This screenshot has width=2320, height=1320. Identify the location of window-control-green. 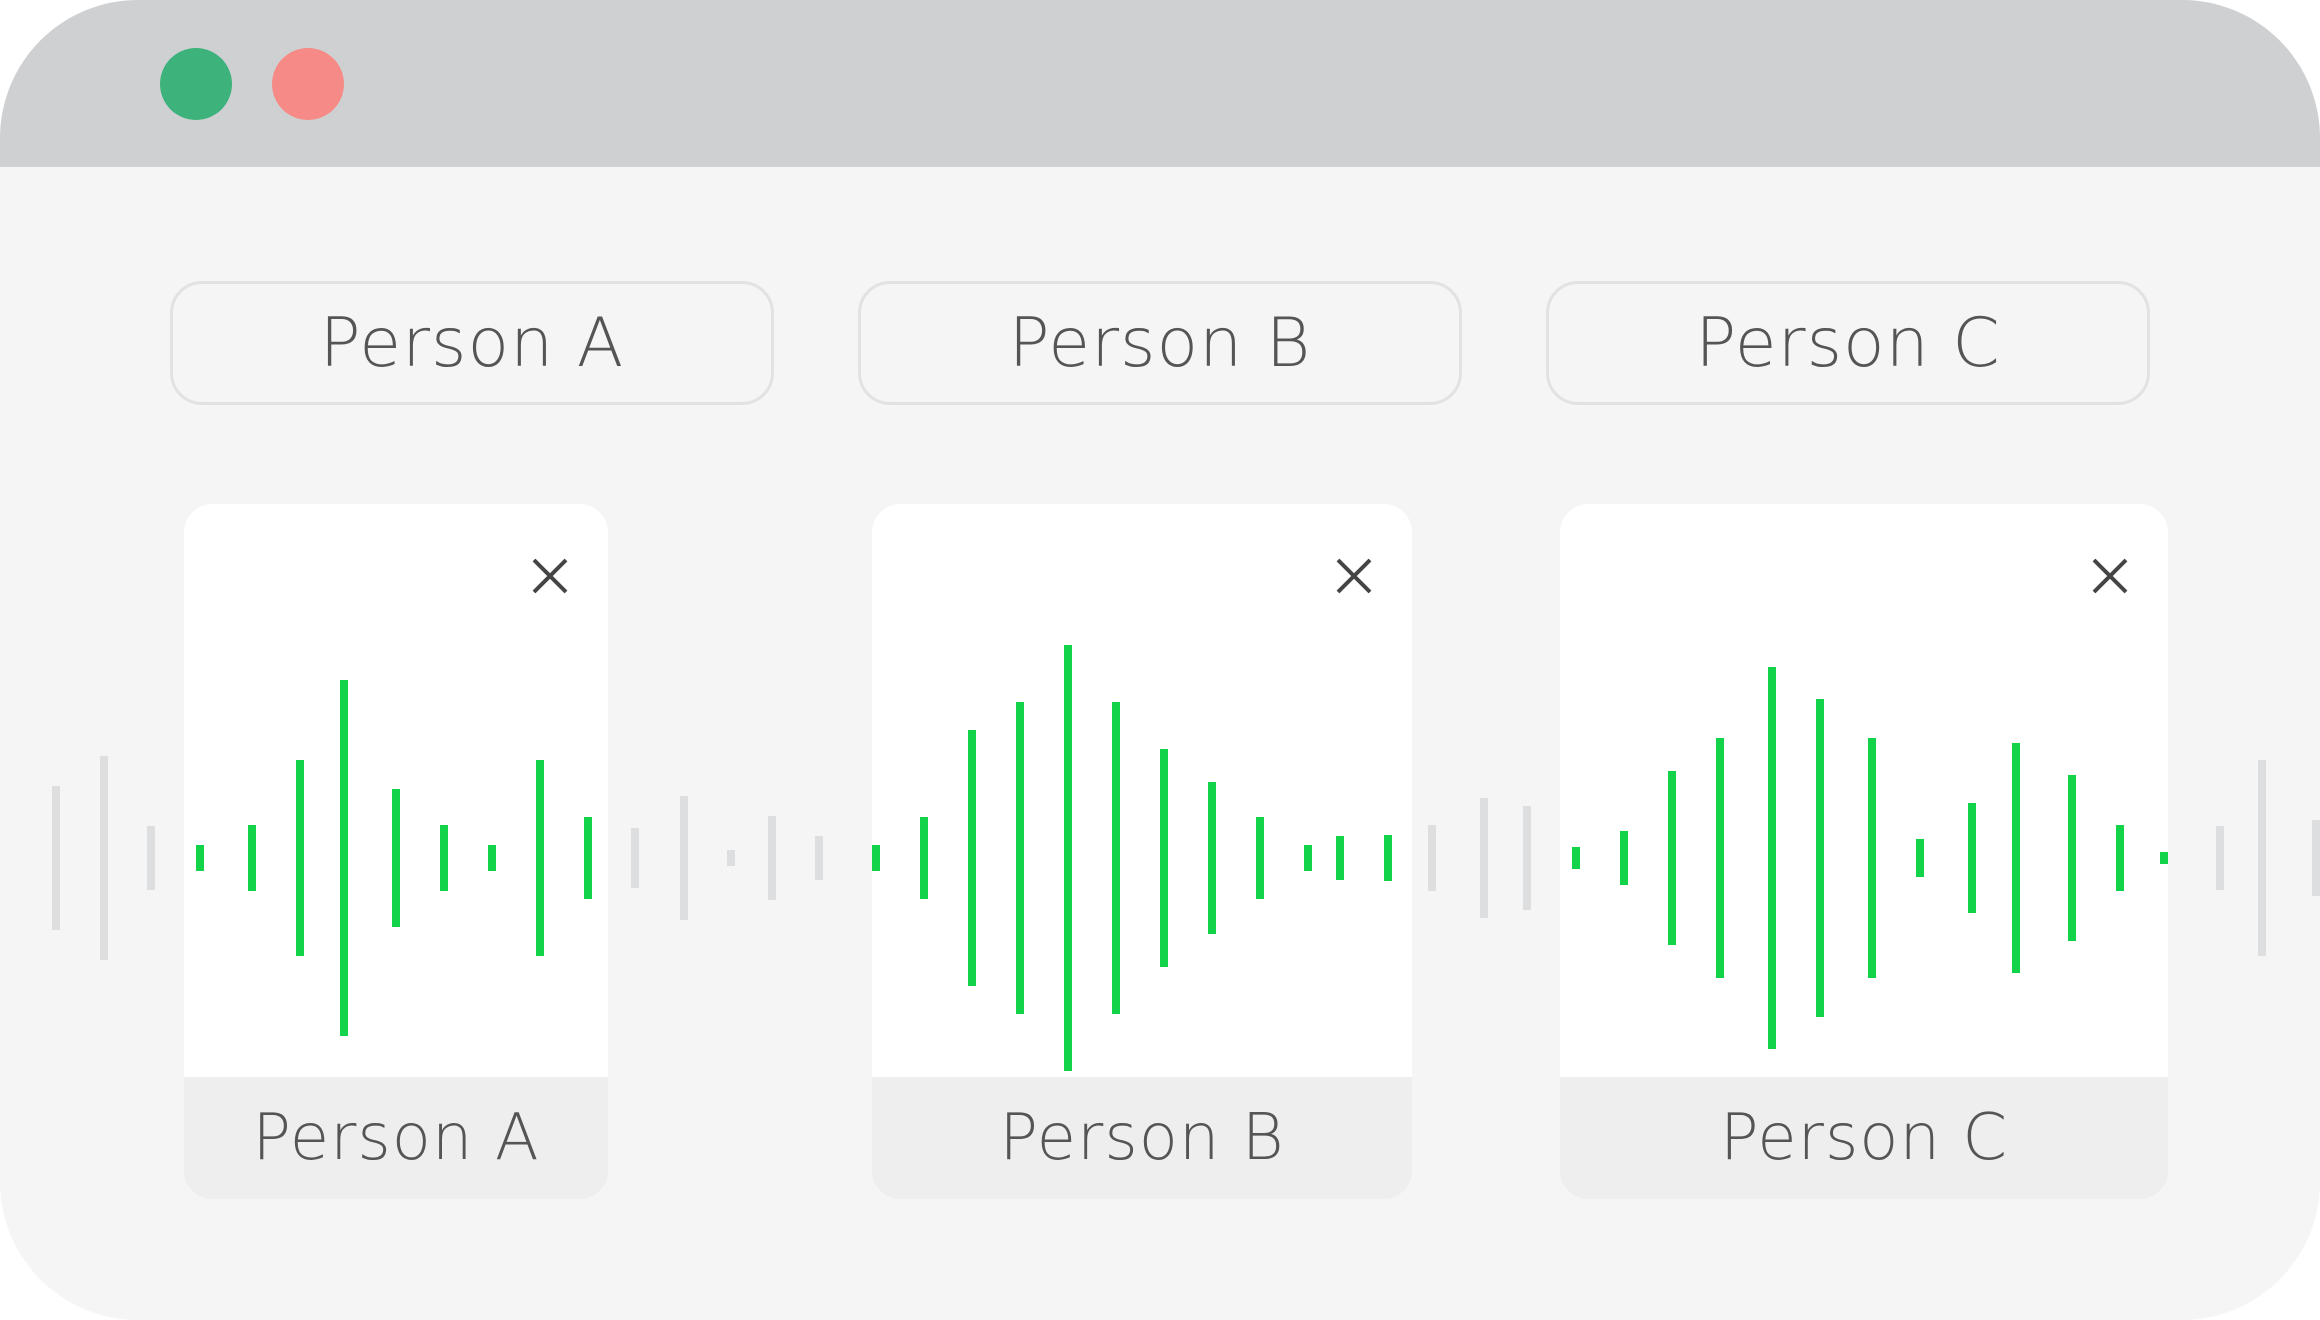
(196, 84).